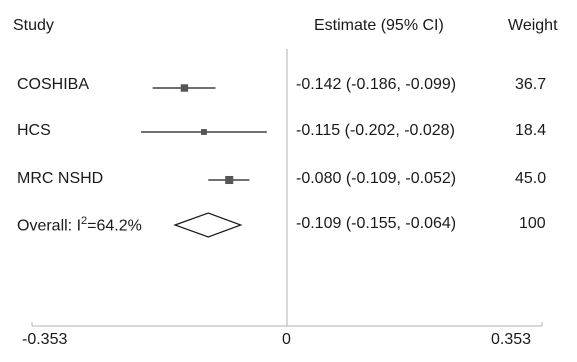 Image resolution: width=577 pixels, height=362 pixels. What do you see at coordinates (531, 84) in the screenshot?
I see `weight-value: 36.7` at bounding box center [531, 84].